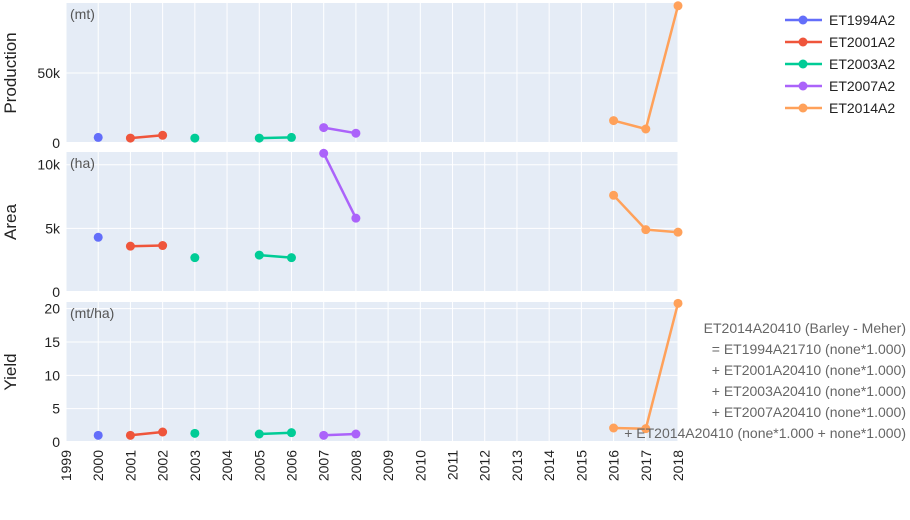  Describe the element at coordinates (388, 465) in the screenshot. I see `x-tick-label: 2009` at that location.